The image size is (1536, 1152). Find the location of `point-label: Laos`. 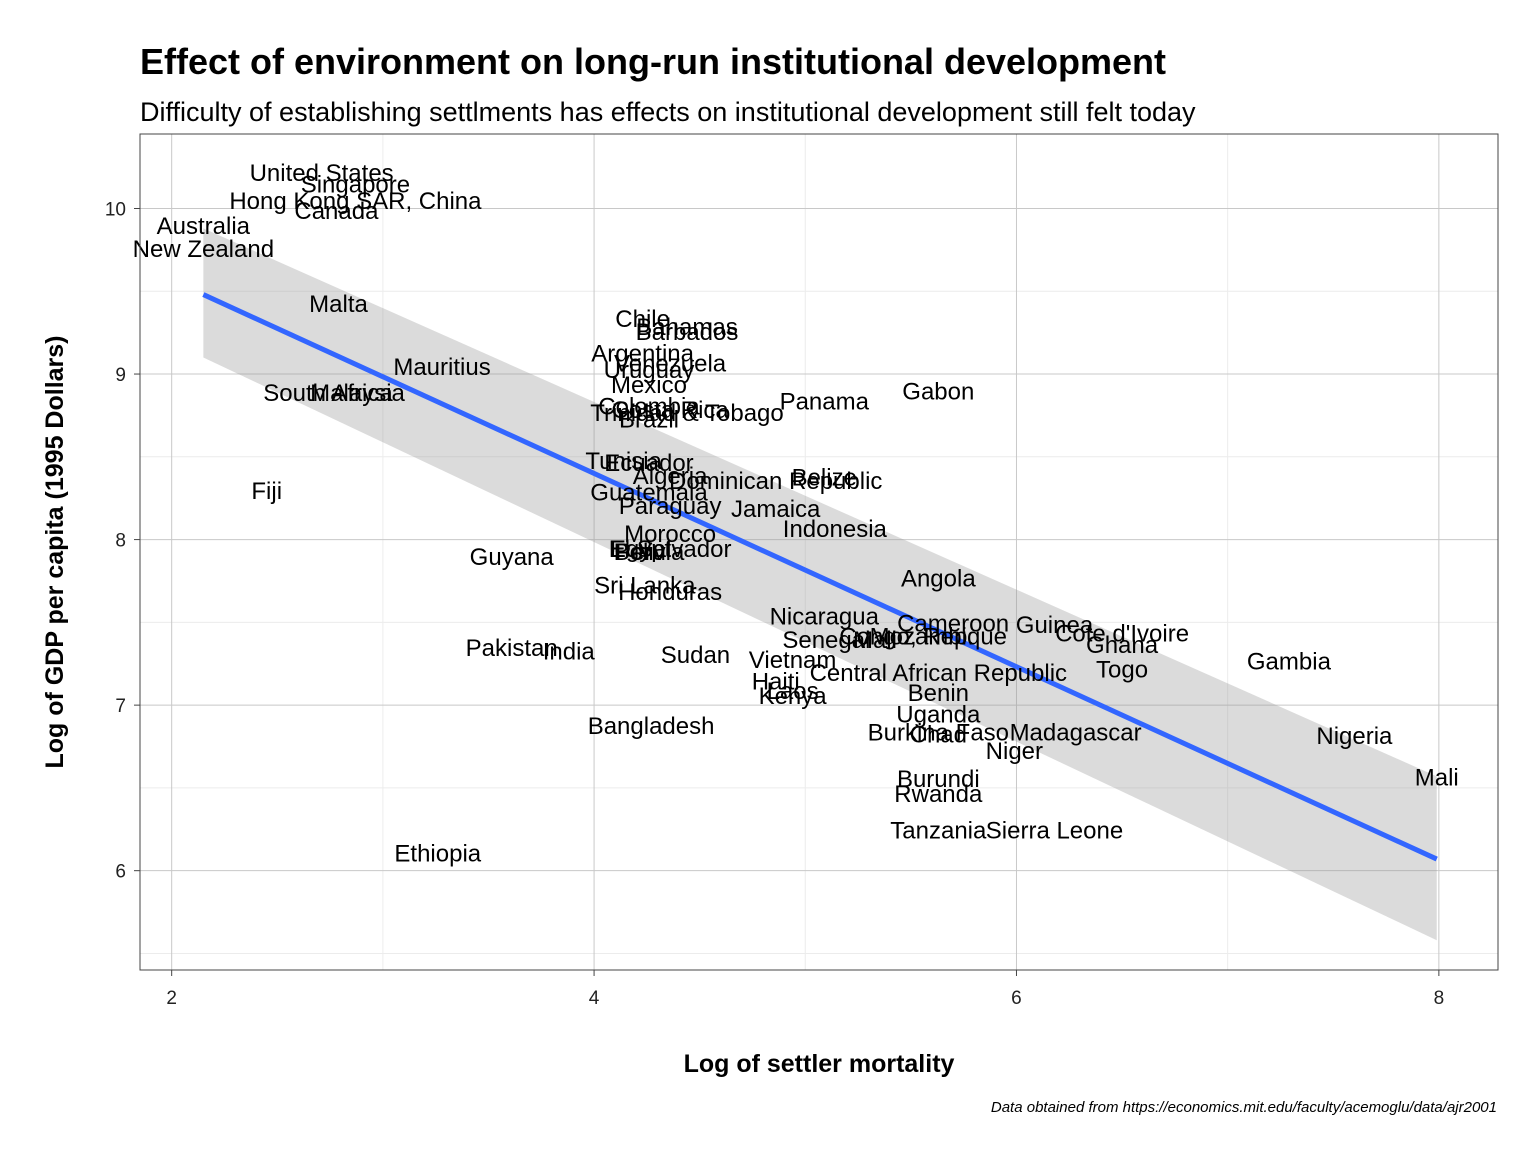

point-label: Laos is located at coordinates (793, 691).